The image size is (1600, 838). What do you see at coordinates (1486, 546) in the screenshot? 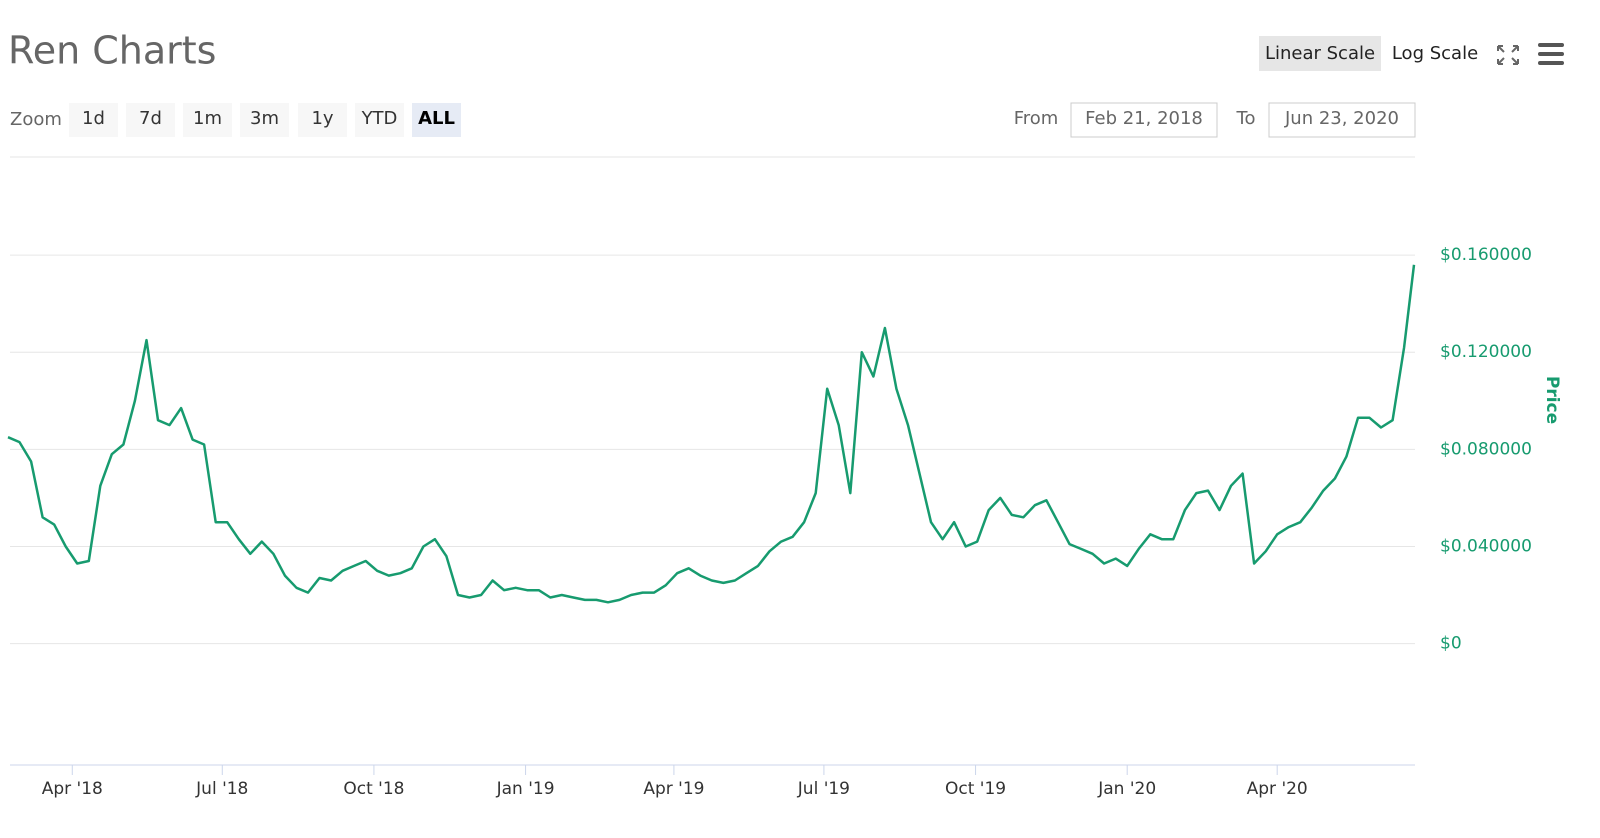
I see `y-tick-label: $0.040000` at bounding box center [1486, 546].